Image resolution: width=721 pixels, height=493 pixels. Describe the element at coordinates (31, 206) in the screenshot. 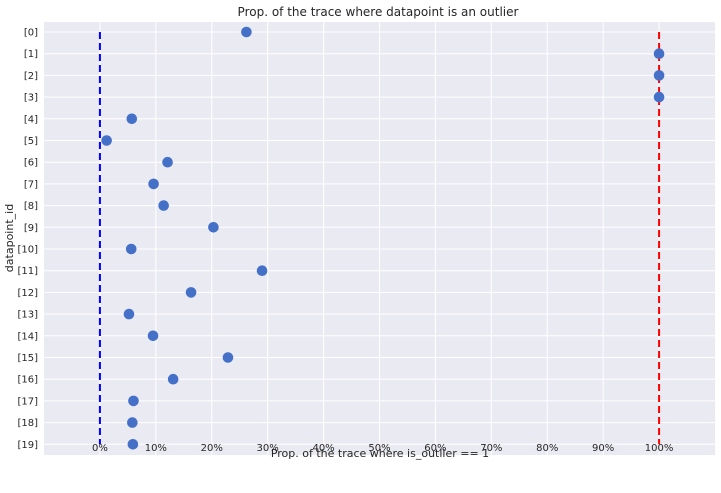

I see `y-tick-label: [8]` at that location.